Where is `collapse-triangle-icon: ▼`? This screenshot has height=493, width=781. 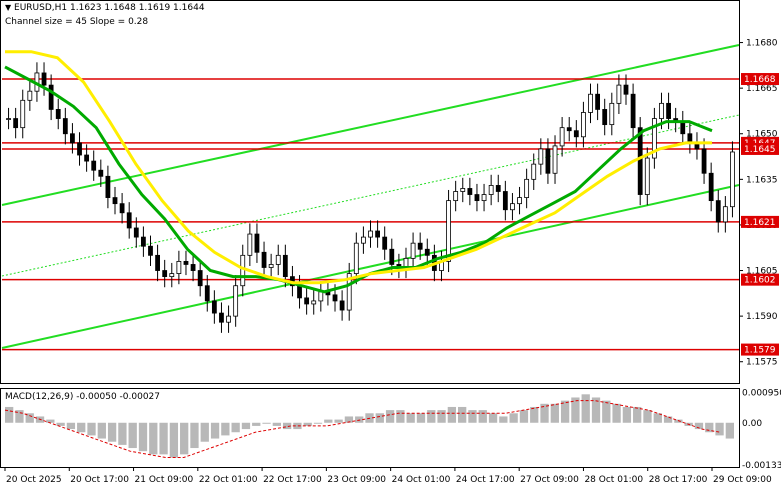 collapse-triangle-icon: ▼ is located at coordinates (8, 7).